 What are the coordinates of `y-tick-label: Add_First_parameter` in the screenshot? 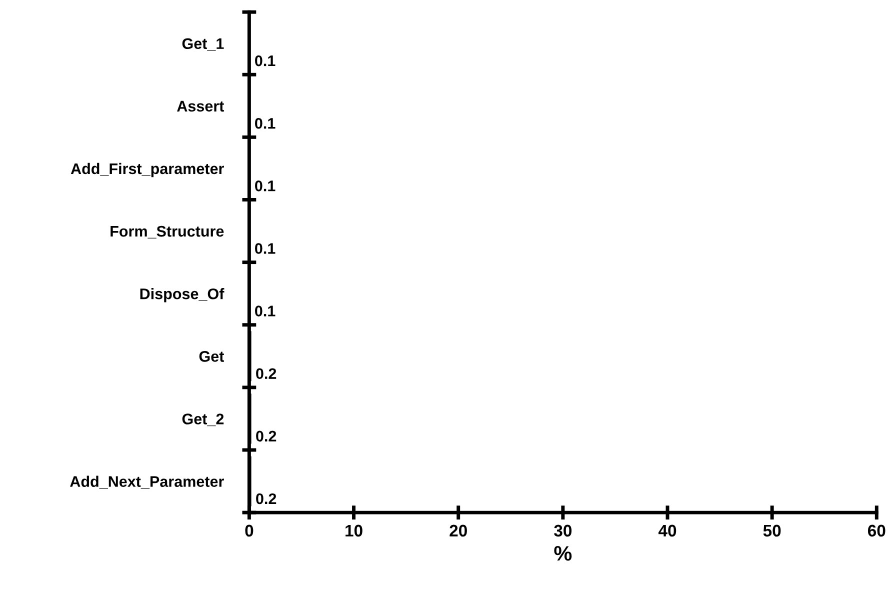 It's located at (147, 170).